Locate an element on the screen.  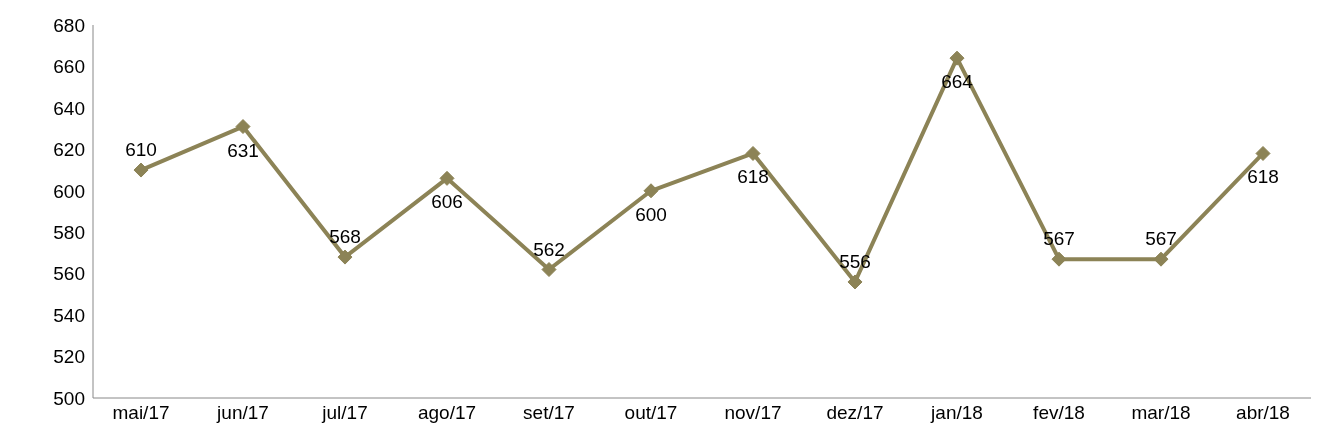
x-tick-label: mar/18 is located at coordinates (1161, 413).